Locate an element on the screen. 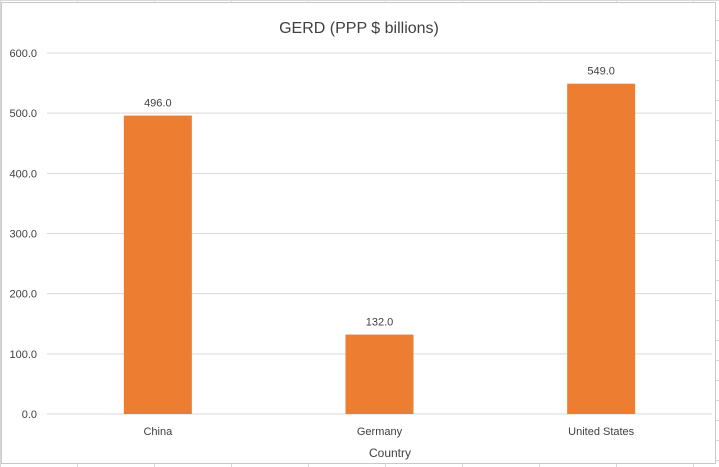 Image resolution: width=719 pixels, height=467 pixels. chart-title: GERD (PPP $ billions) is located at coordinates (359, 28).